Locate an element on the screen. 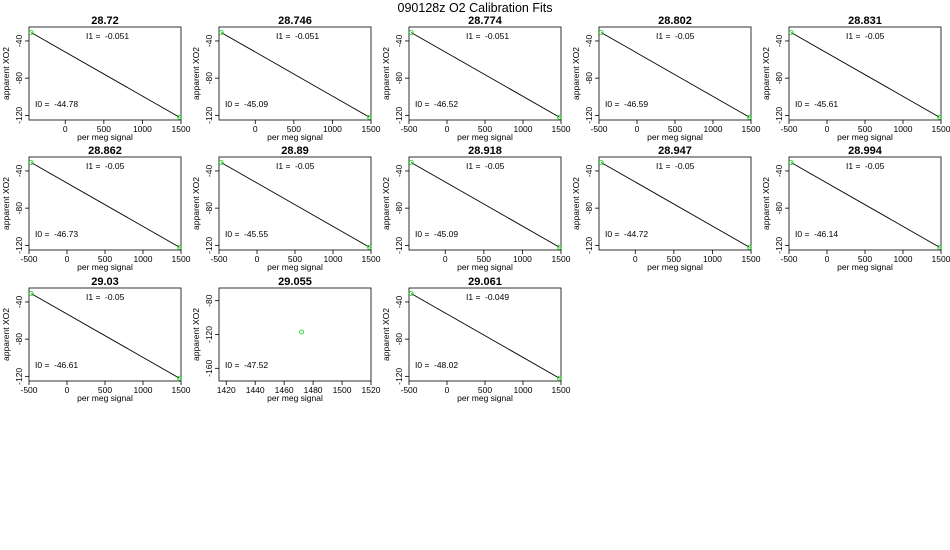  i0-value: -48.02 is located at coordinates (446, 365).